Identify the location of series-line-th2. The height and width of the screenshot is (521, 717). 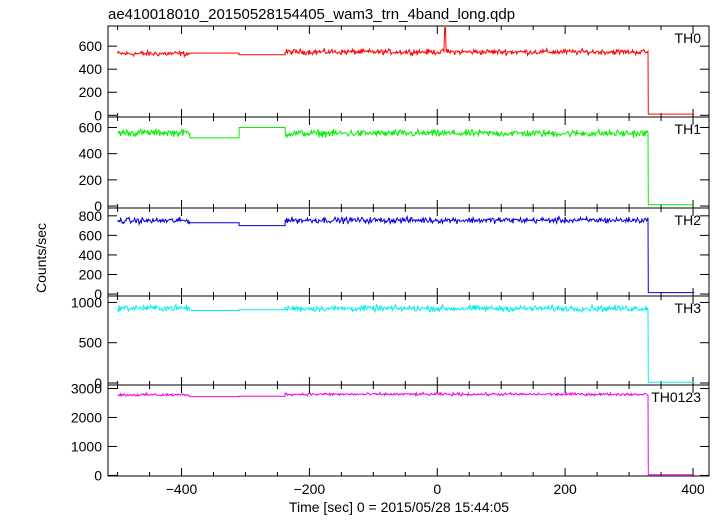
(406, 254).